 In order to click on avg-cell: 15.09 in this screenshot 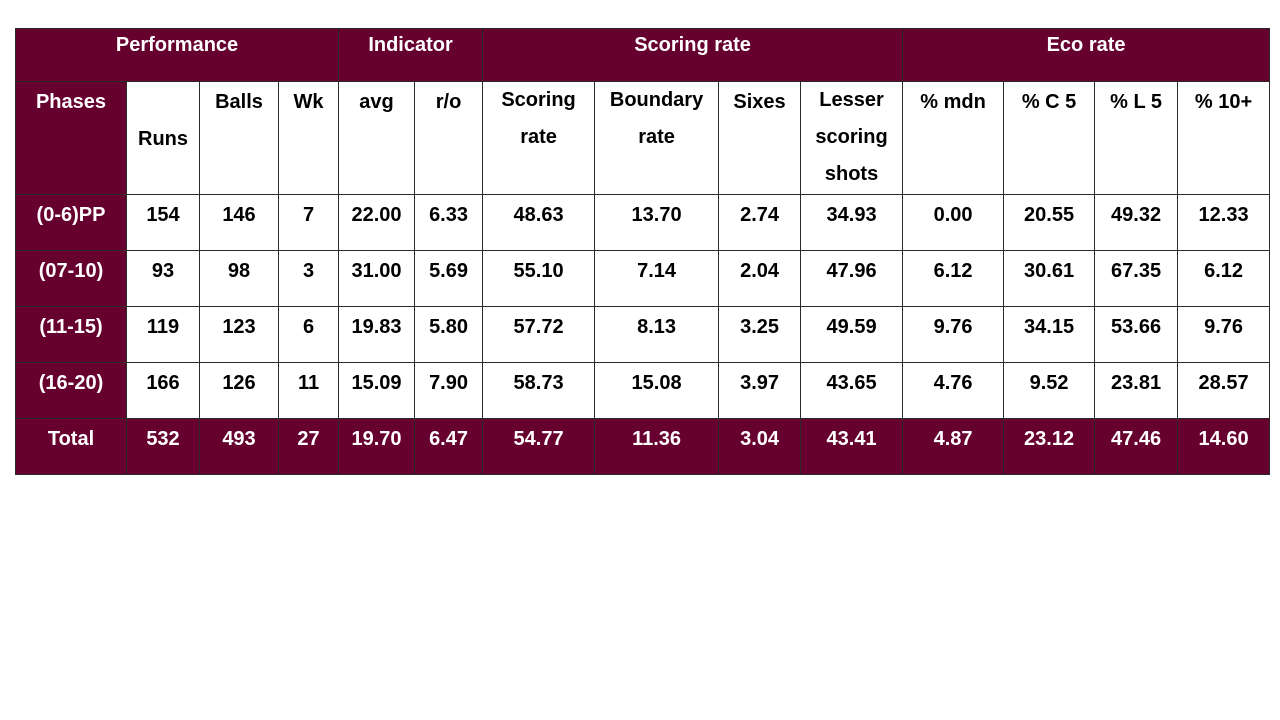, I will do `click(377, 390)`.